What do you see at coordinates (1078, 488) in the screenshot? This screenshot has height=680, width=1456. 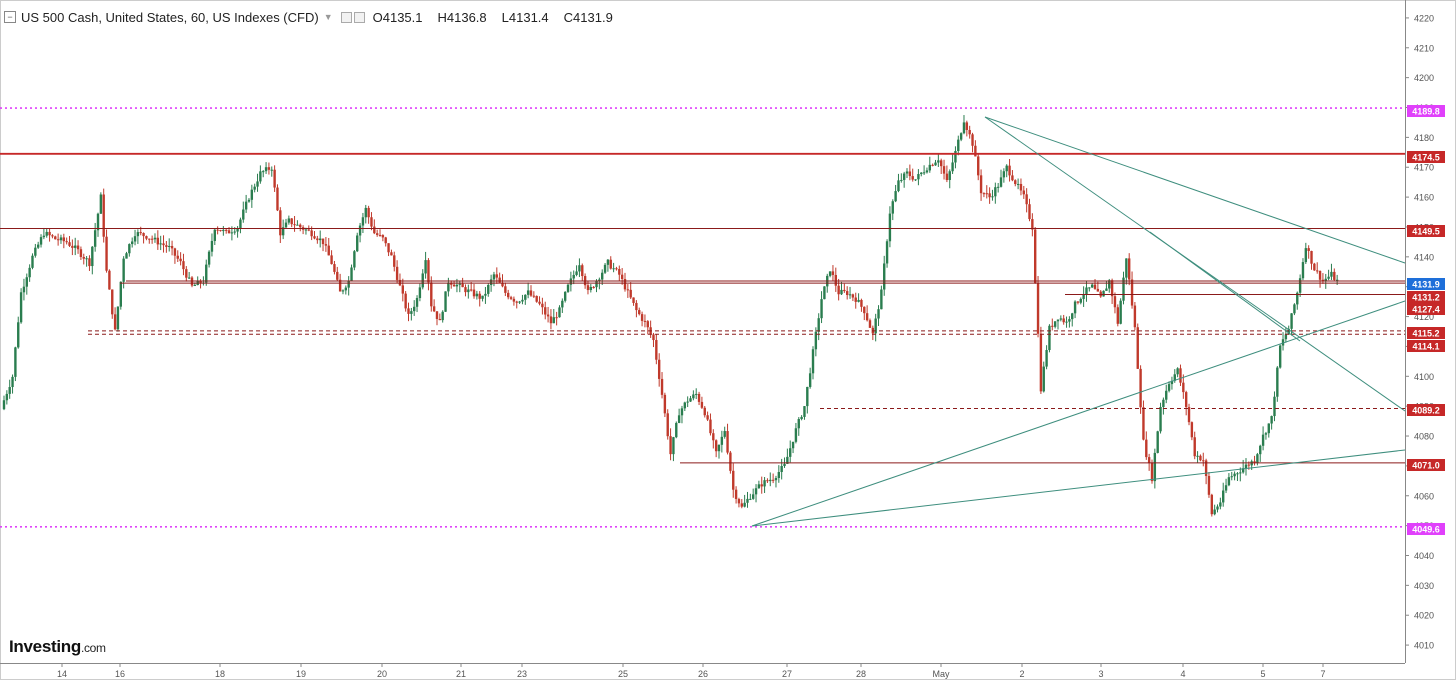 I see `trend-line` at bounding box center [1078, 488].